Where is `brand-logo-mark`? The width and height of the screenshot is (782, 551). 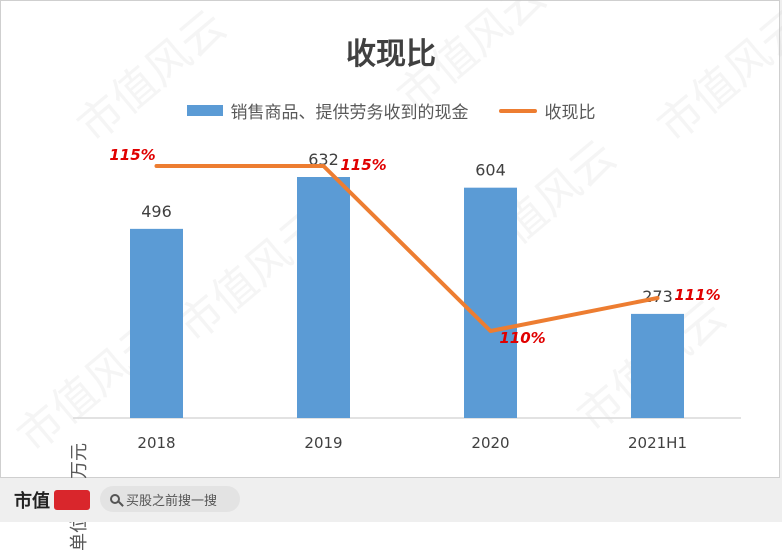
brand-logo-mark is located at coordinates (72, 500).